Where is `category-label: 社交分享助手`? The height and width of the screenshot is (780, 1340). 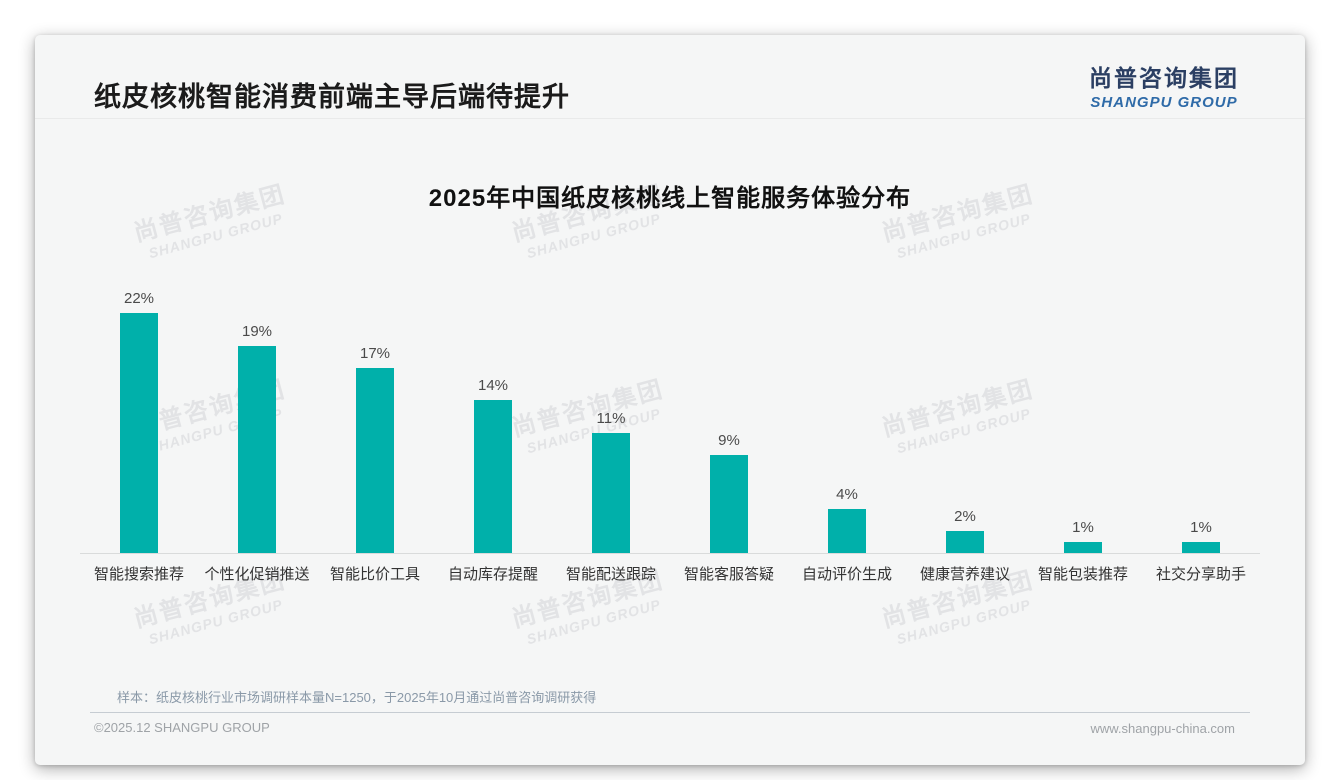 category-label: 社交分享助手 is located at coordinates (1200, 574).